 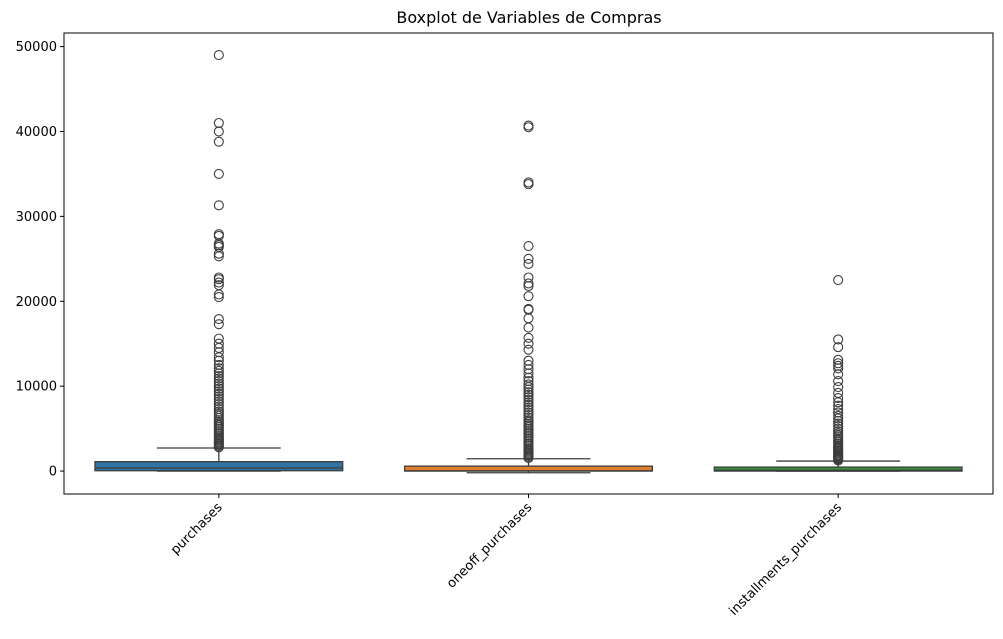 What do you see at coordinates (838, 373) in the screenshot?
I see `box-group-installments_purchases` at bounding box center [838, 373].